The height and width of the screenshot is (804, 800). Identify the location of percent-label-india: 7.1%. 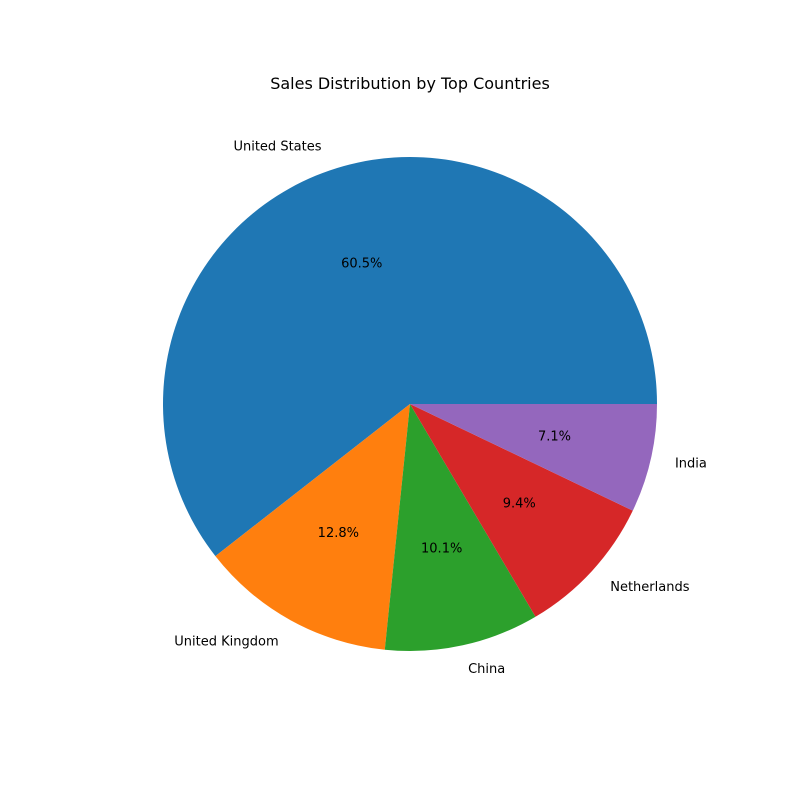
(554, 436).